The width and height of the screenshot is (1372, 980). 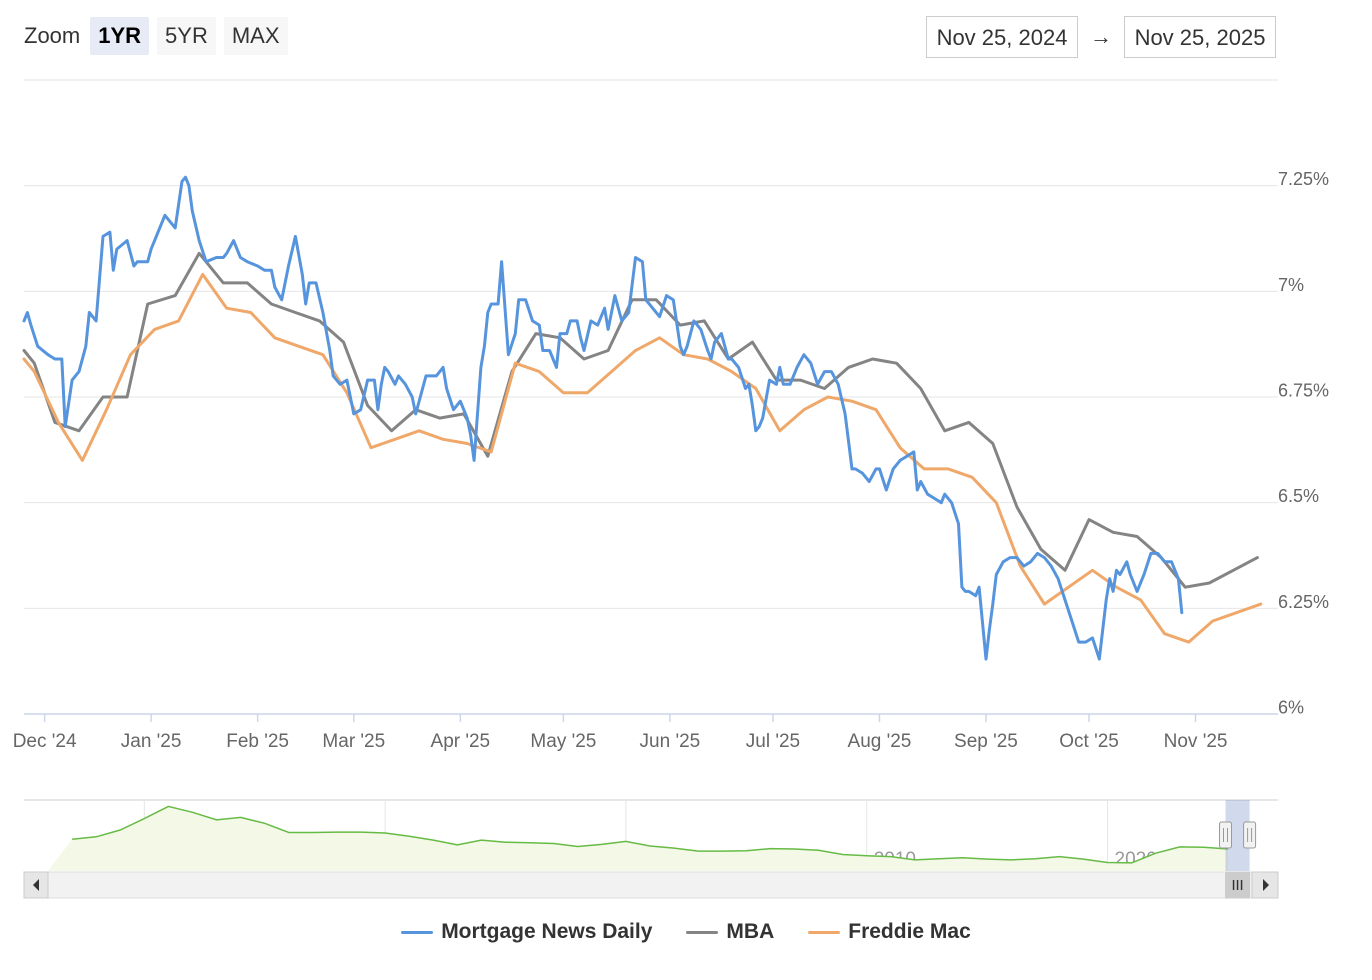 I want to click on y-tick-label: 6.75%, so click(x=1303, y=391).